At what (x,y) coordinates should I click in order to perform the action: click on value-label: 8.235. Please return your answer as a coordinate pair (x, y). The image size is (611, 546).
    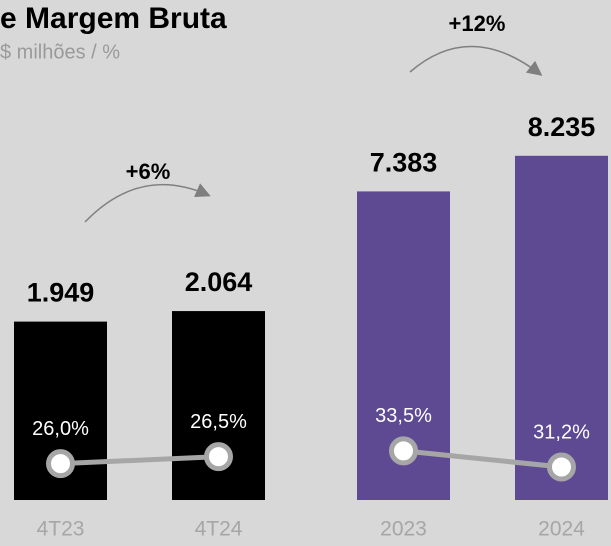
    Looking at the image, I should click on (562, 127).